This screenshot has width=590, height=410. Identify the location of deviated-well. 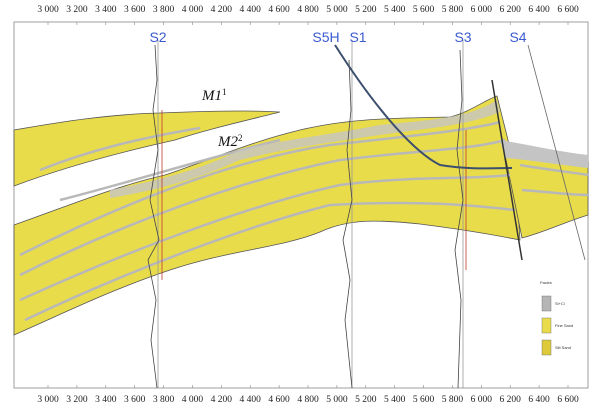
(423, 107).